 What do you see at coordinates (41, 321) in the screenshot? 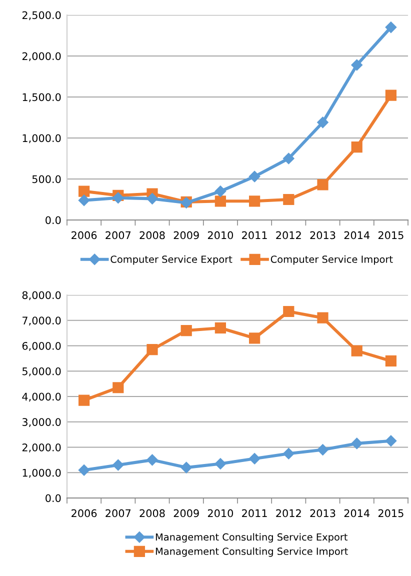
I see `y-tick-label: 7,000.0` at bounding box center [41, 321].